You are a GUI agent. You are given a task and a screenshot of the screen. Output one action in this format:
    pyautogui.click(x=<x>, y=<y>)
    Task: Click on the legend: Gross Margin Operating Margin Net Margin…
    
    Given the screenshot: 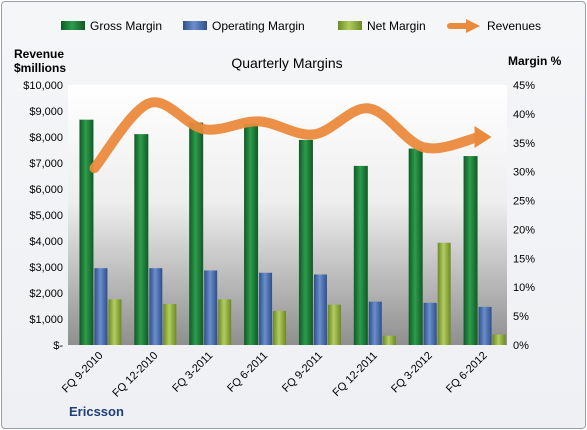 What is the action you would take?
    pyautogui.click(x=301, y=26)
    